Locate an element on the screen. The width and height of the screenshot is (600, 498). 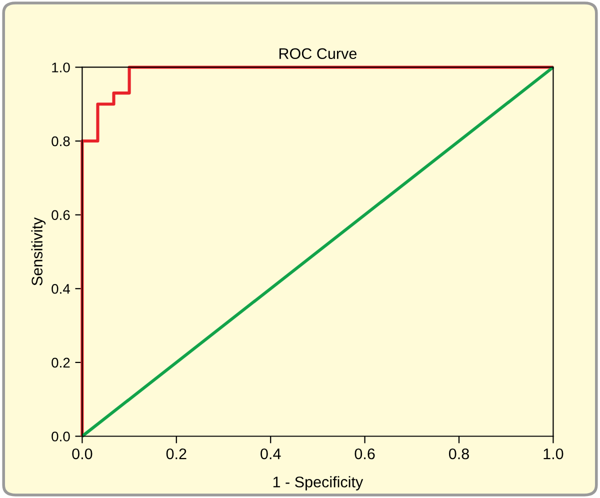
y-tick-label: 0.4 is located at coordinates (61, 289).